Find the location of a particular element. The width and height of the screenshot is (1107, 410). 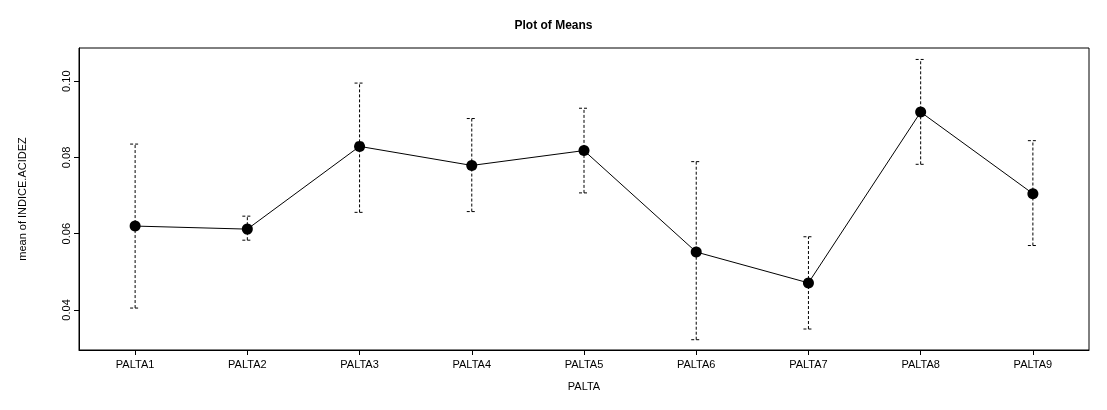

x-tick-label: PALTA7 is located at coordinates (808, 363).